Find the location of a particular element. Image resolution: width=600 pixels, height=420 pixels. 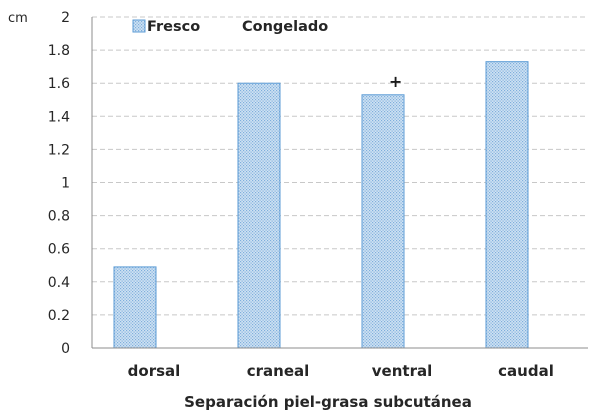

y-axis-unit-label: cm is located at coordinates (18, 18).